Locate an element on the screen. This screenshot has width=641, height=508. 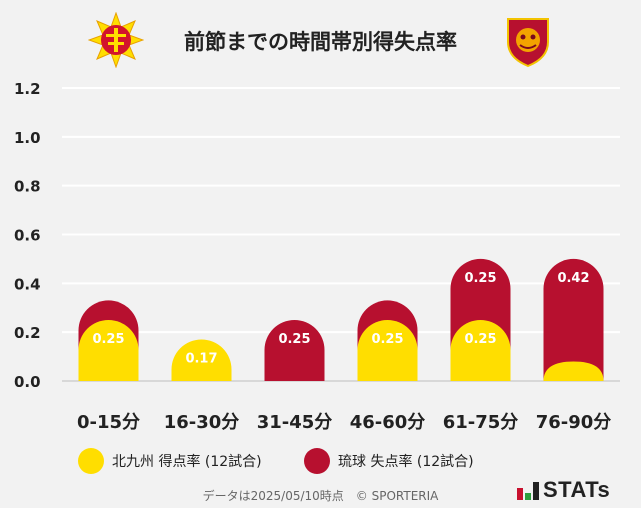
stats-brand-text: STATs is located at coordinates (577, 489).